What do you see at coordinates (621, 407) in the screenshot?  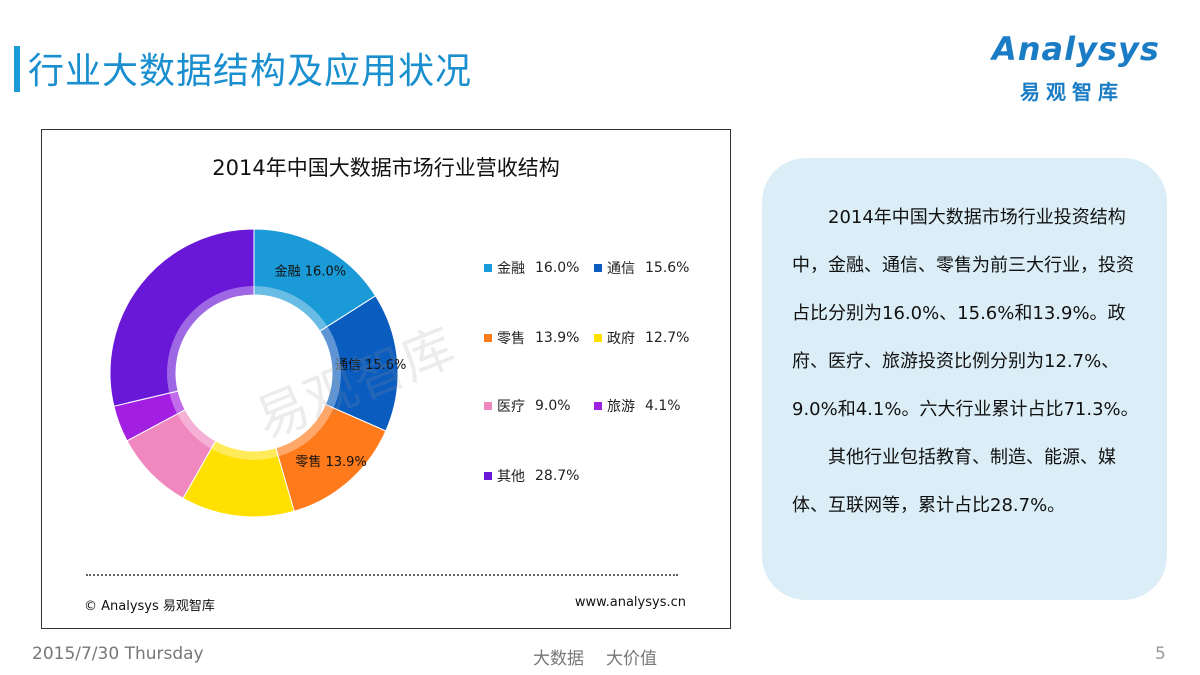 I see `legend-label: 旅游` at bounding box center [621, 407].